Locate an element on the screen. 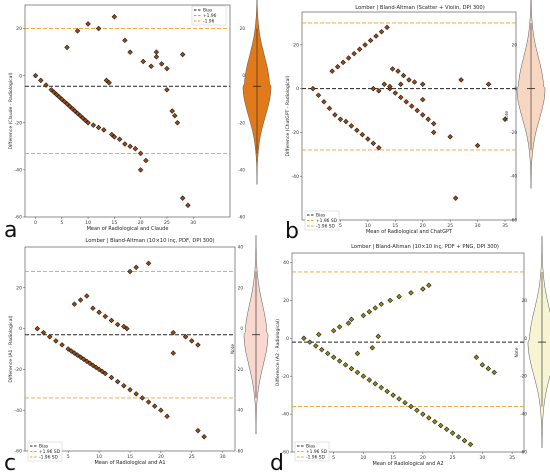 Image resolution: width=550 pixels, height=475 pixels. violin-tick-label: 0 is located at coordinates (525, 338).